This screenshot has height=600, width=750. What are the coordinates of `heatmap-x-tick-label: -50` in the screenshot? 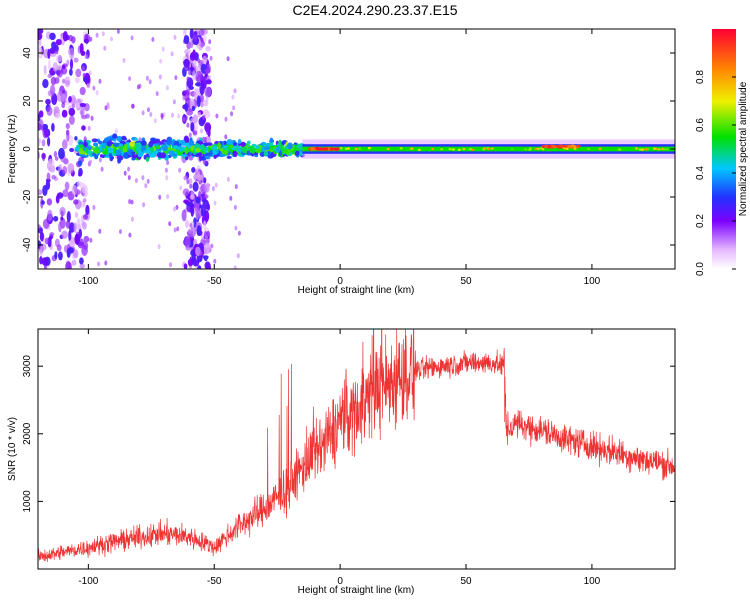 It's located at (214, 281).